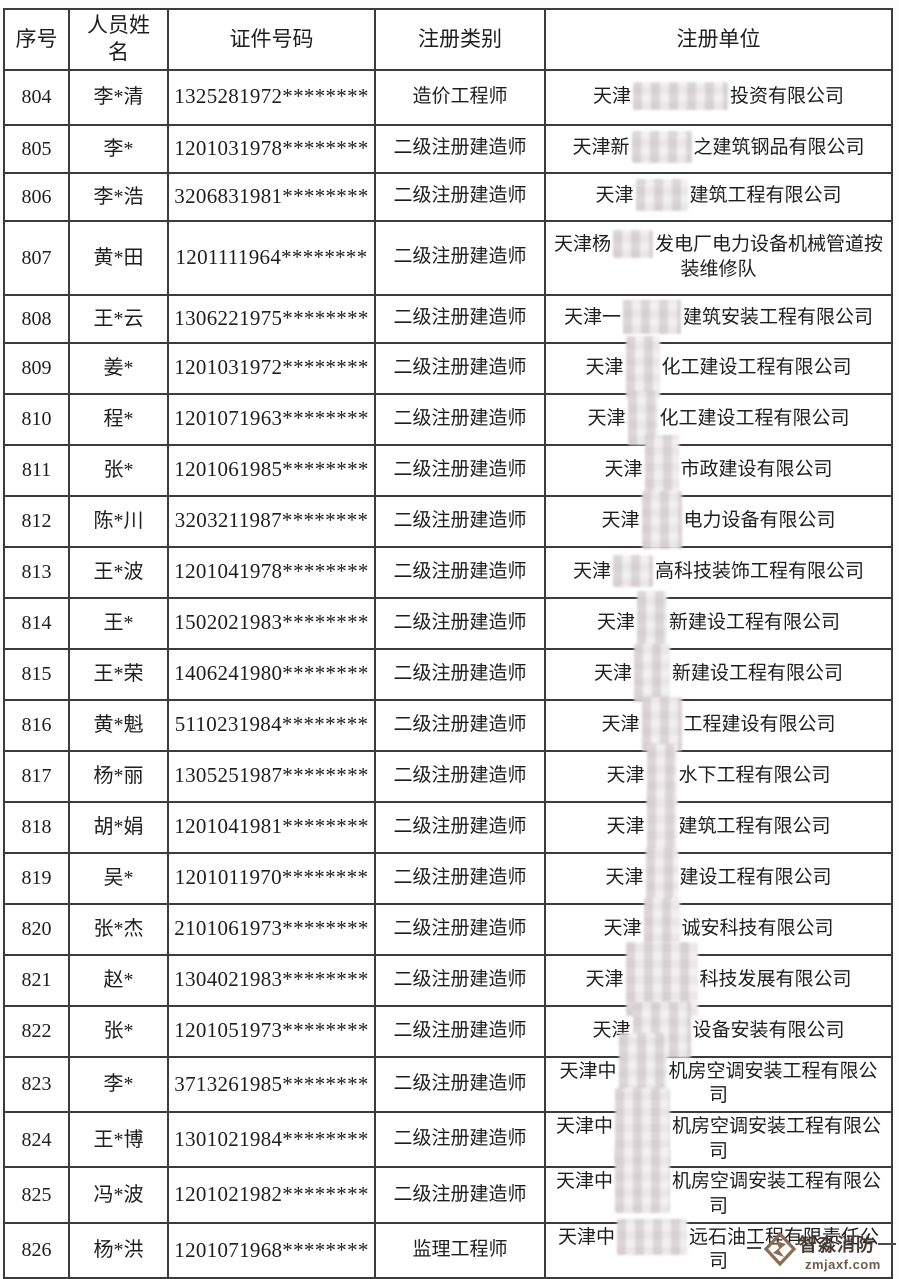  Describe the element at coordinates (118, 318) in the screenshot. I see `cell-name: 王*云` at that location.